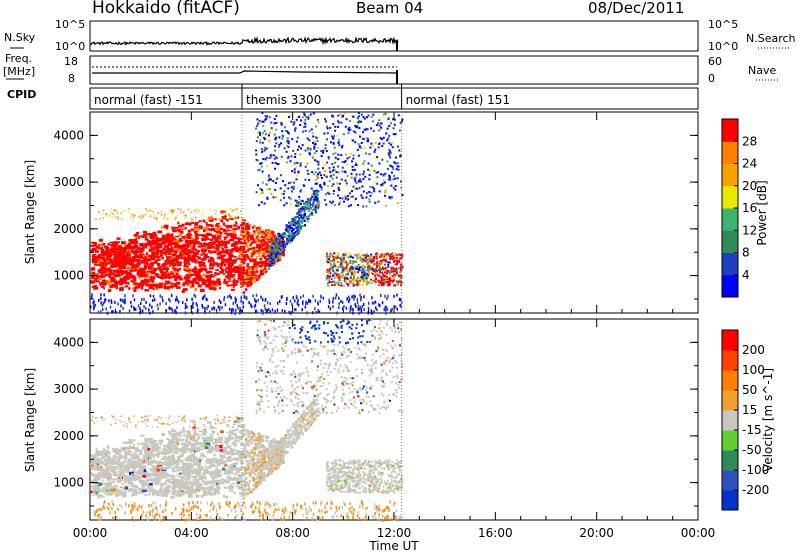 This screenshot has height=554, width=800. Describe the element at coordinates (393, 546) in the screenshot. I see `xaxis-label: Time UT` at that location.